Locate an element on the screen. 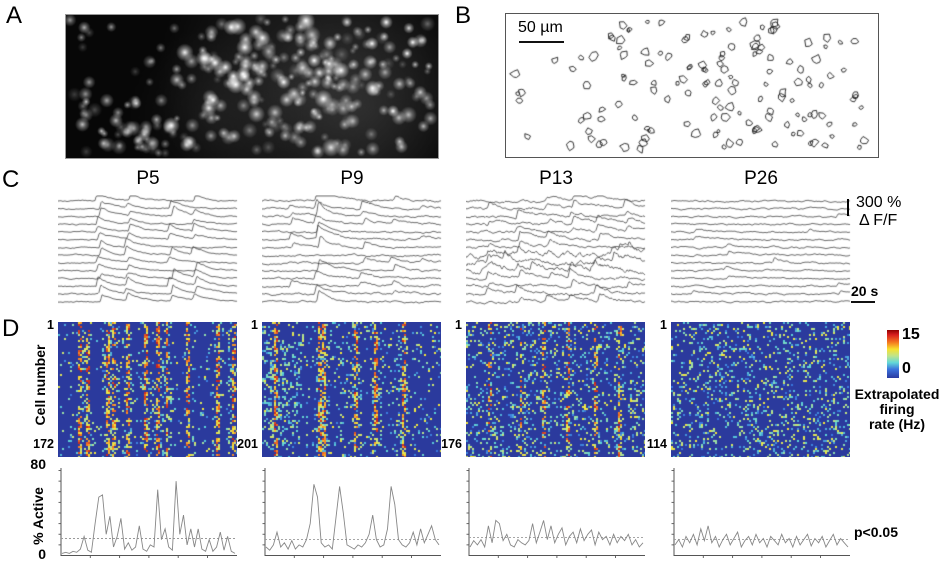 The width and height of the screenshot is (951, 569). panel-b-label: B is located at coordinates (463, 15).